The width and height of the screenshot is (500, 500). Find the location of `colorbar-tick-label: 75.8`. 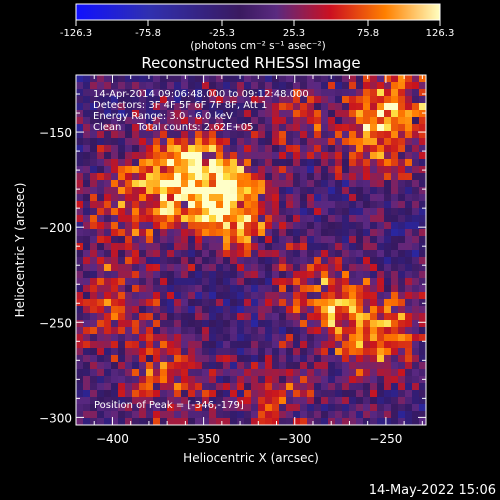

colorbar-tick-label: 75.8 is located at coordinates (368, 33).